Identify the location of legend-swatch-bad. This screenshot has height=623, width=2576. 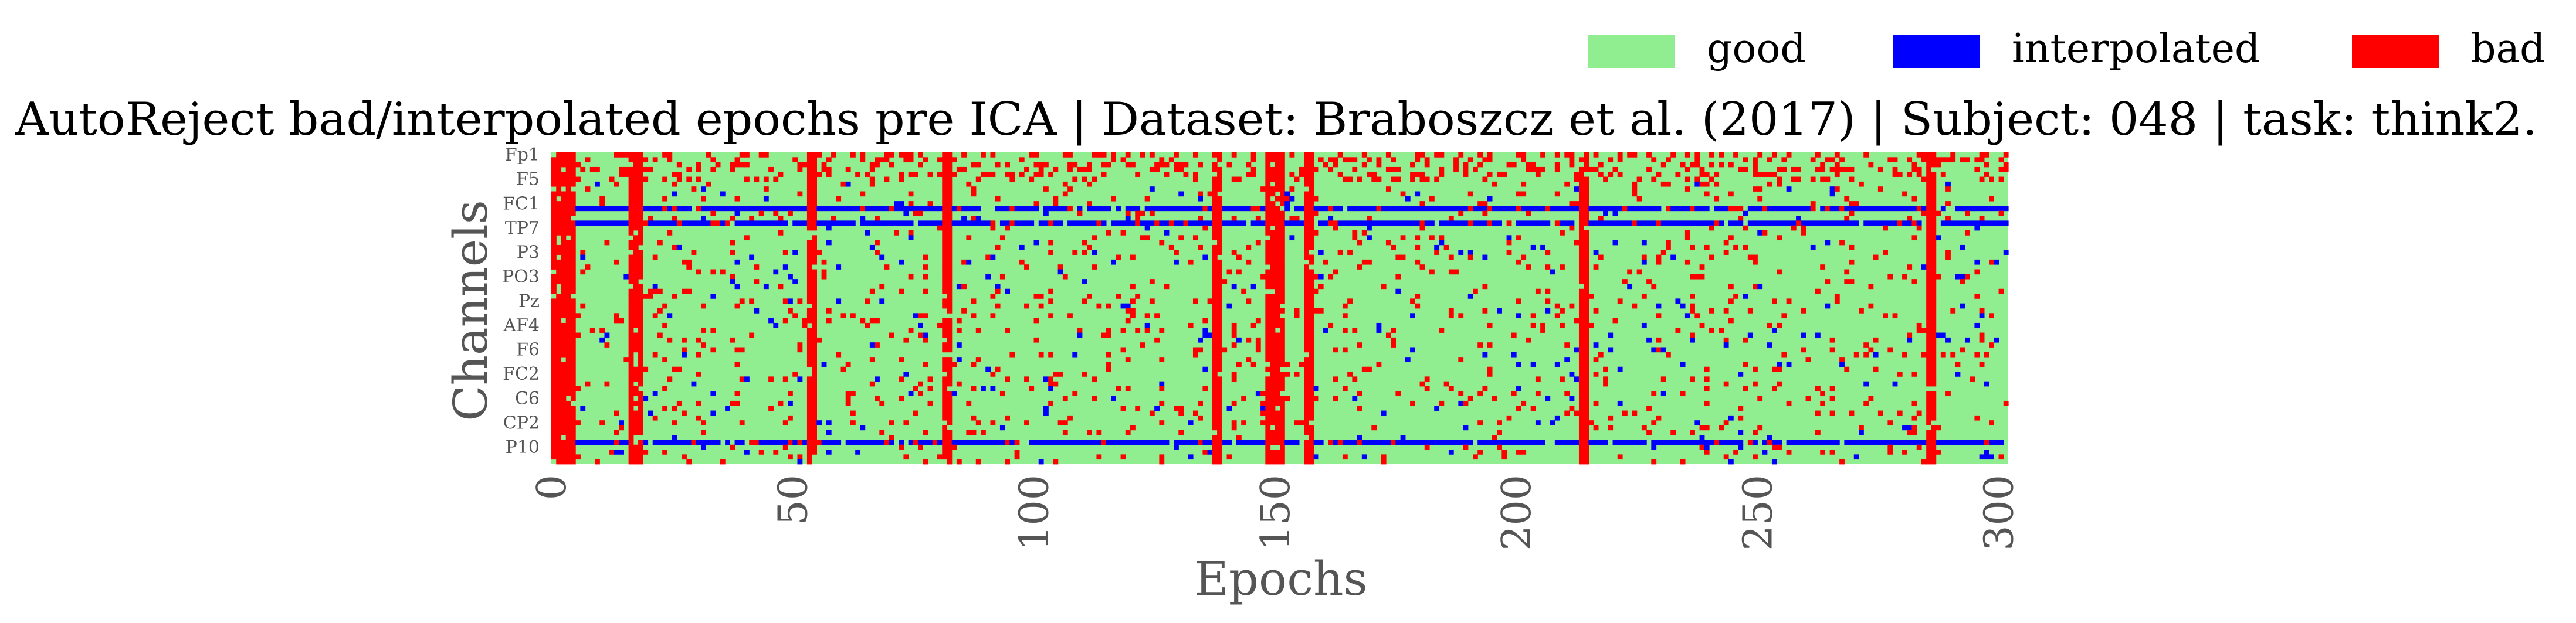
(2395, 52).